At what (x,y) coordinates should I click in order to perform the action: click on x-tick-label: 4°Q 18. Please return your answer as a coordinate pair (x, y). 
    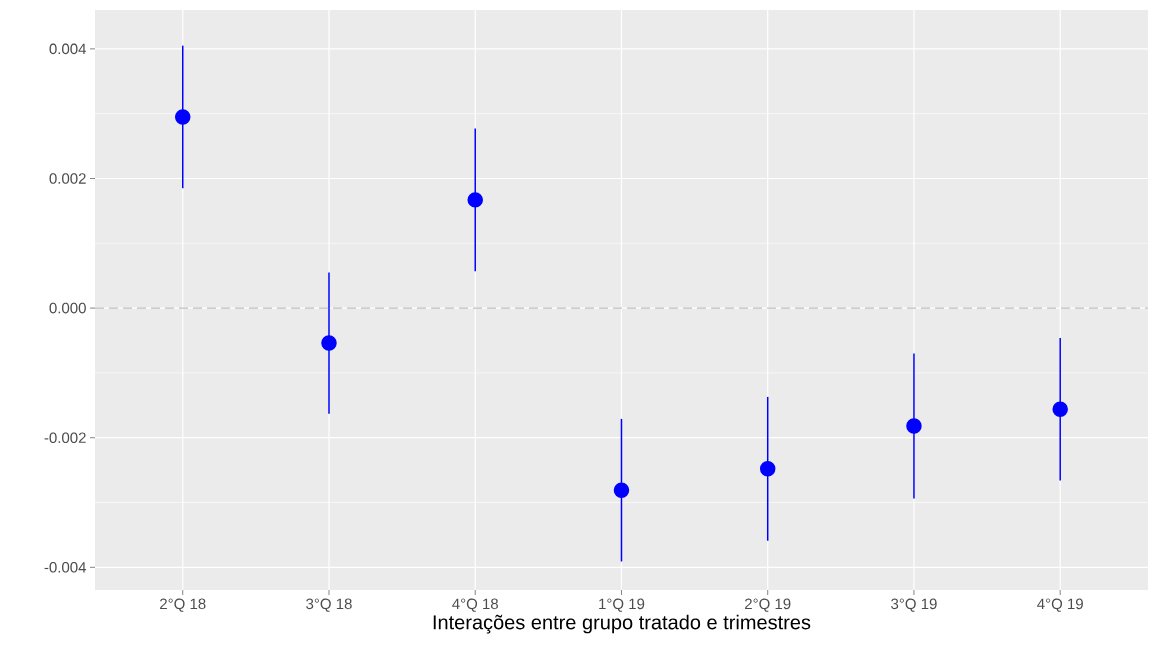
    Looking at the image, I should click on (475, 605).